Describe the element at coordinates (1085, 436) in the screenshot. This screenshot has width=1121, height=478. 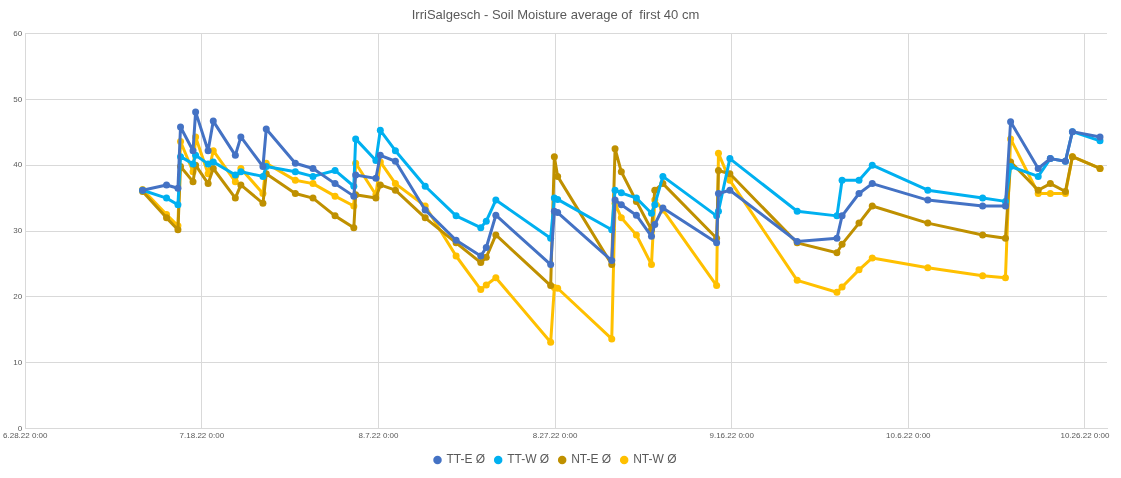
I see `x-tick-label: 10.26.22 0:00` at that location.